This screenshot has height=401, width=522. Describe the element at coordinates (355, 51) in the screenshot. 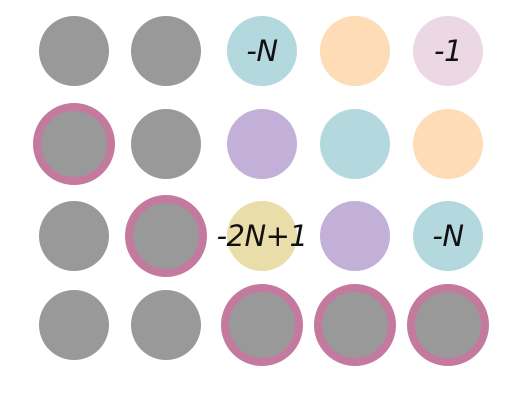

I see `circle-r1-c4` at that location.